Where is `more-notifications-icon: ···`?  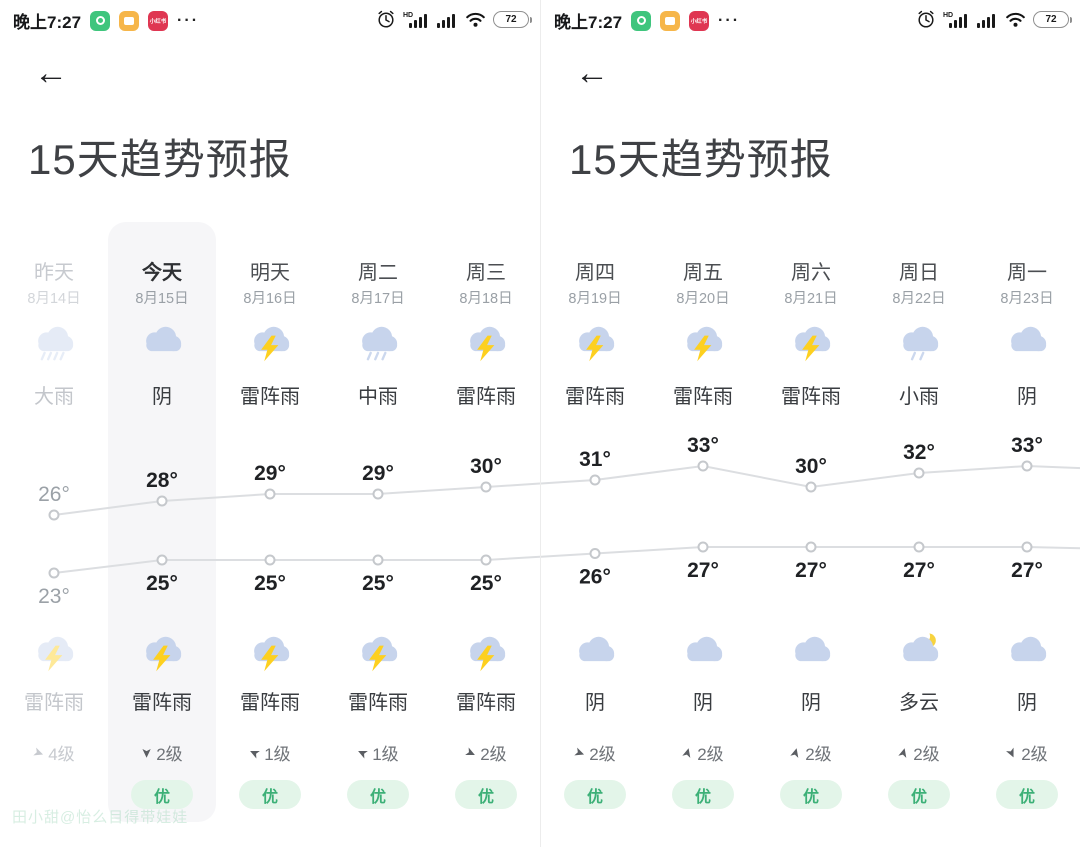 more-notifications-icon: ··· is located at coordinates (188, 20).